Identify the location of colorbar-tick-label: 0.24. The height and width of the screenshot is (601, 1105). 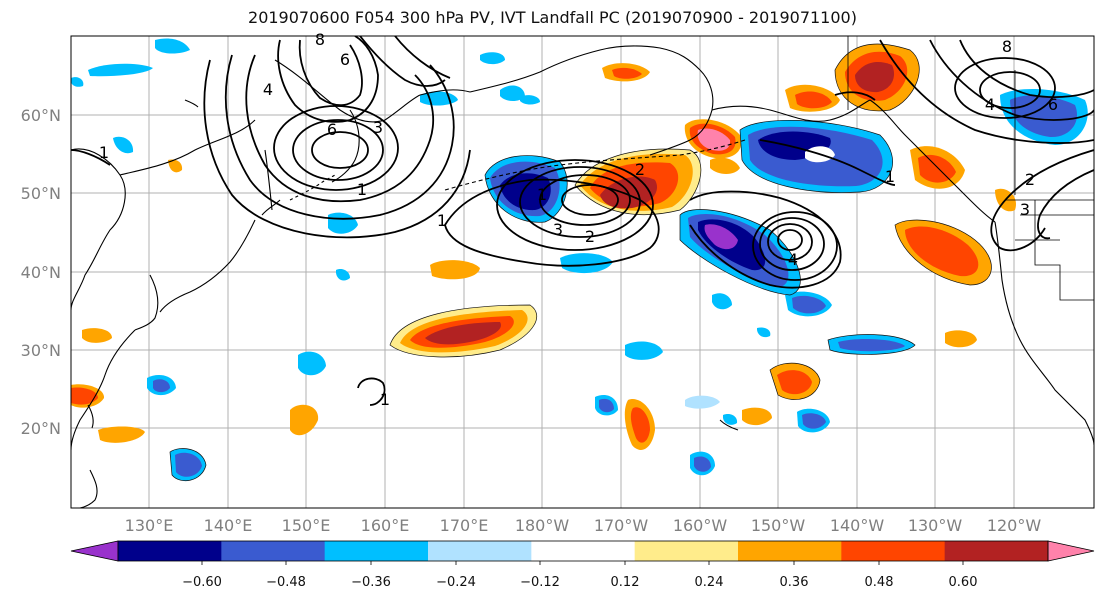
(709, 582).